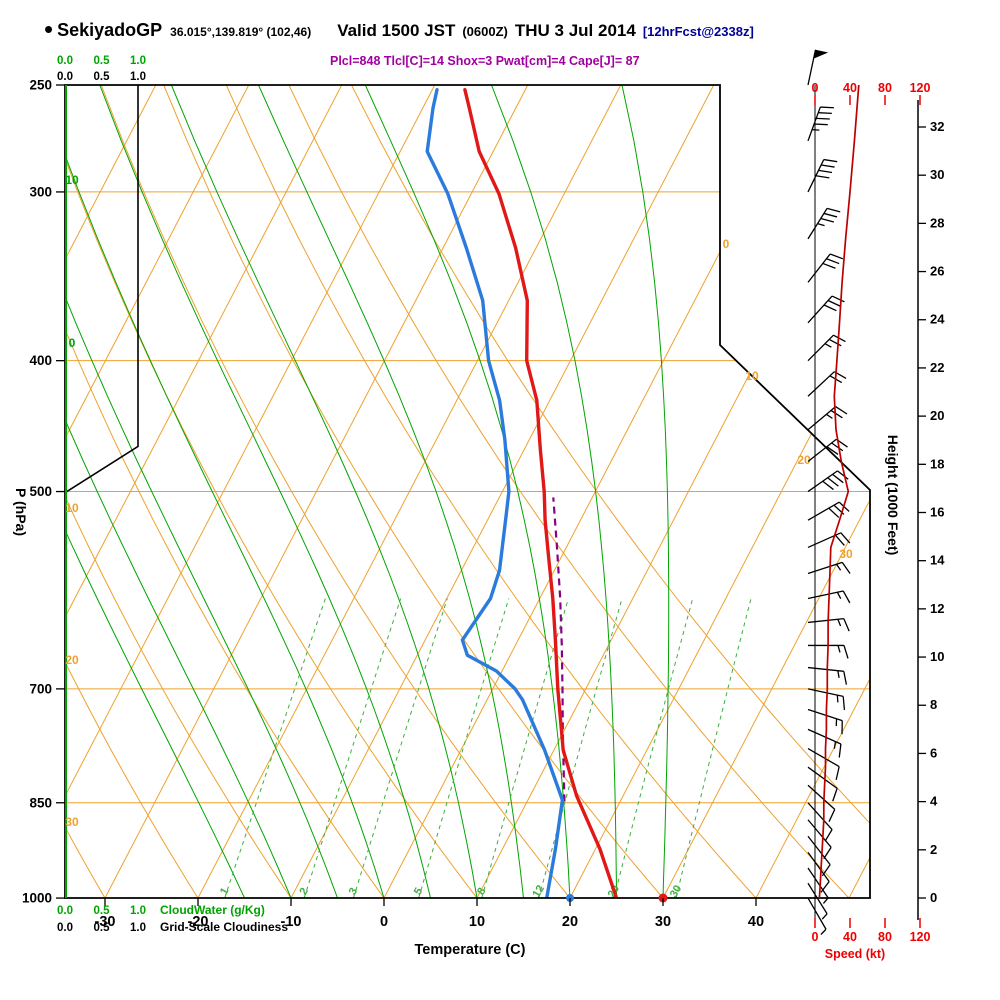 The width and height of the screenshot is (1000, 1000). What do you see at coordinates (470, 950) in the screenshot?
I see `svg-text: Temperature (C)` at bounding box center [470, 950].